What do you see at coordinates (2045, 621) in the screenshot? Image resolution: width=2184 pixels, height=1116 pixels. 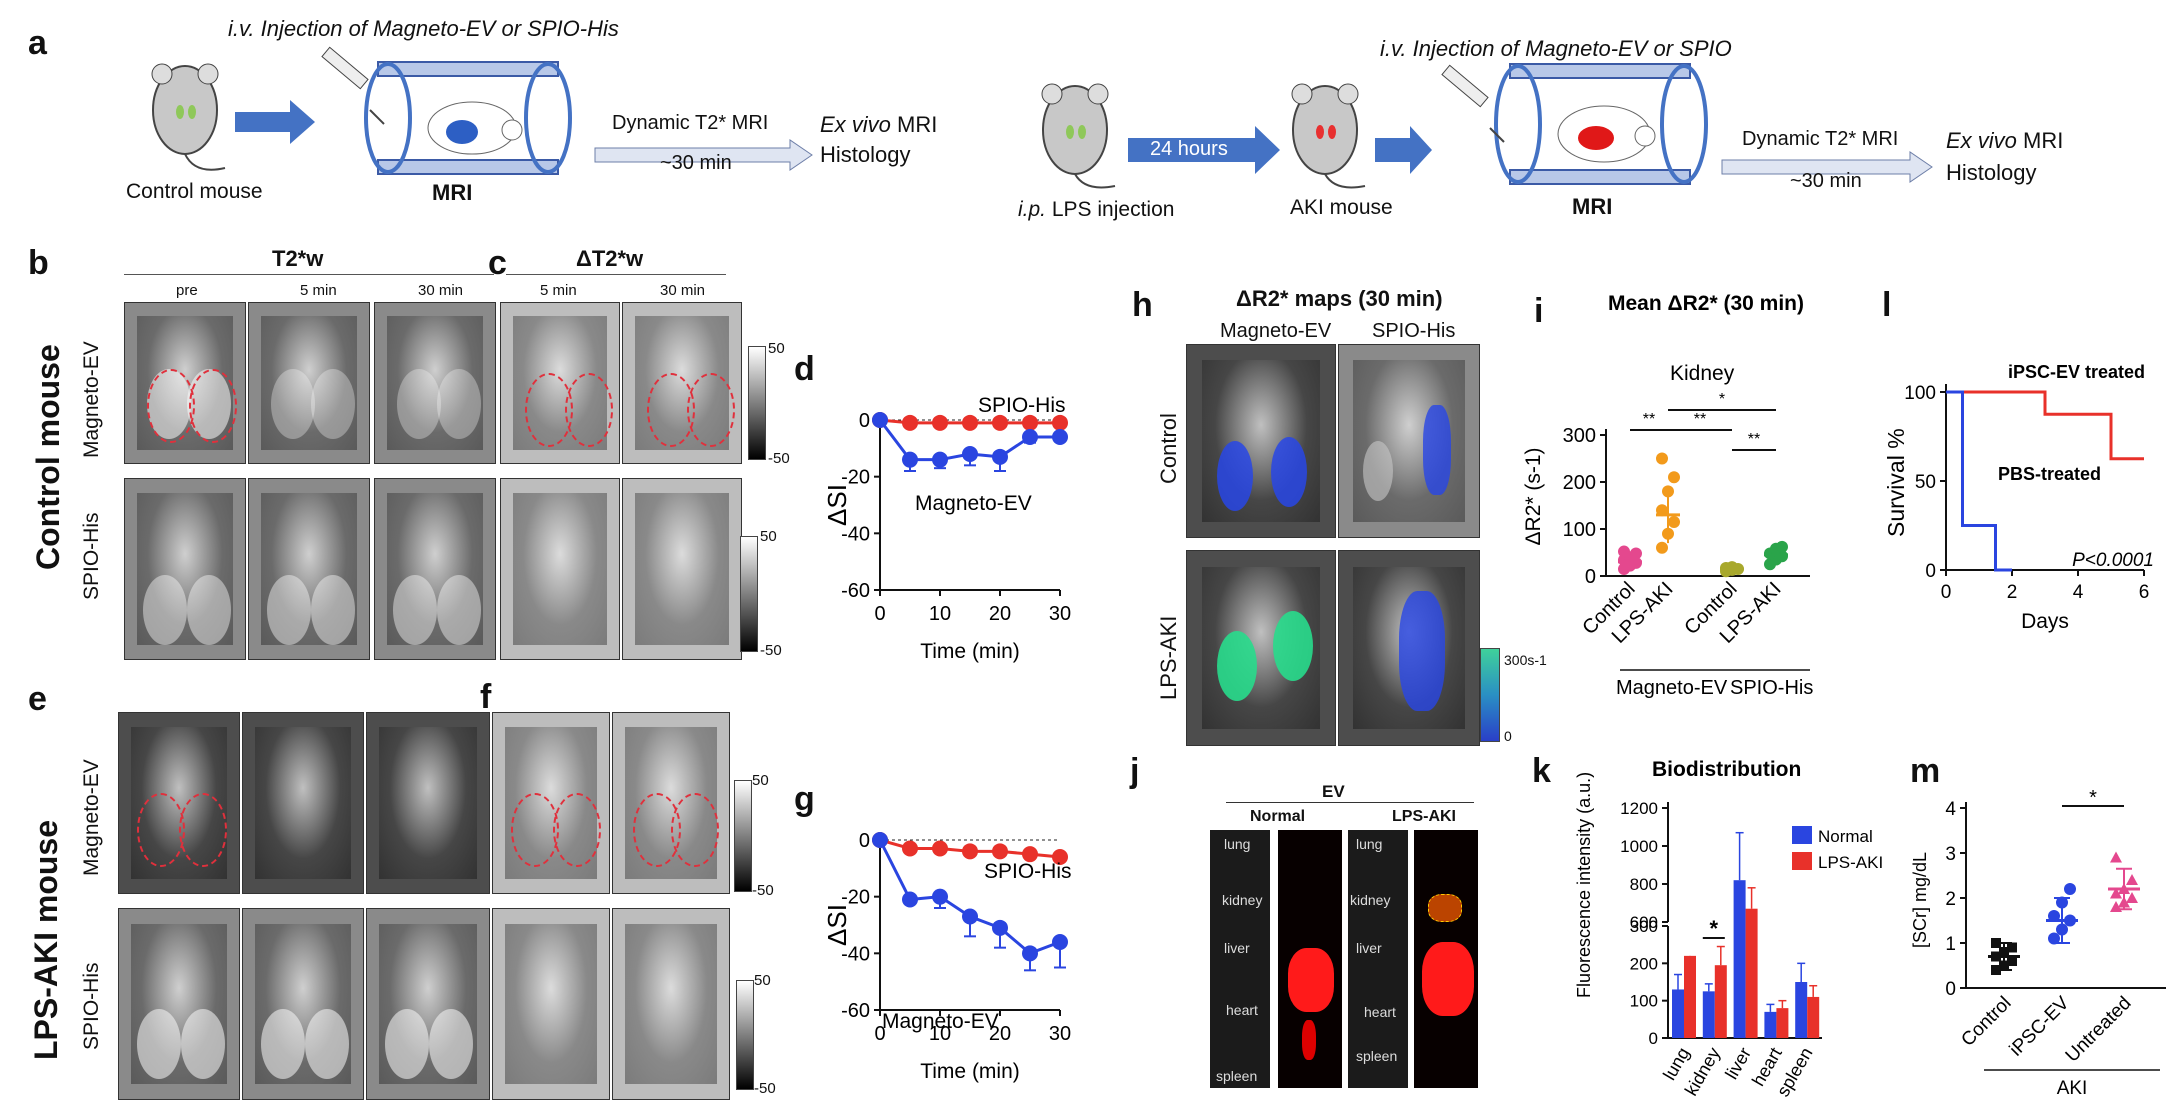 I see `x-axis-label: Days` at bounding box center [2045, 621].